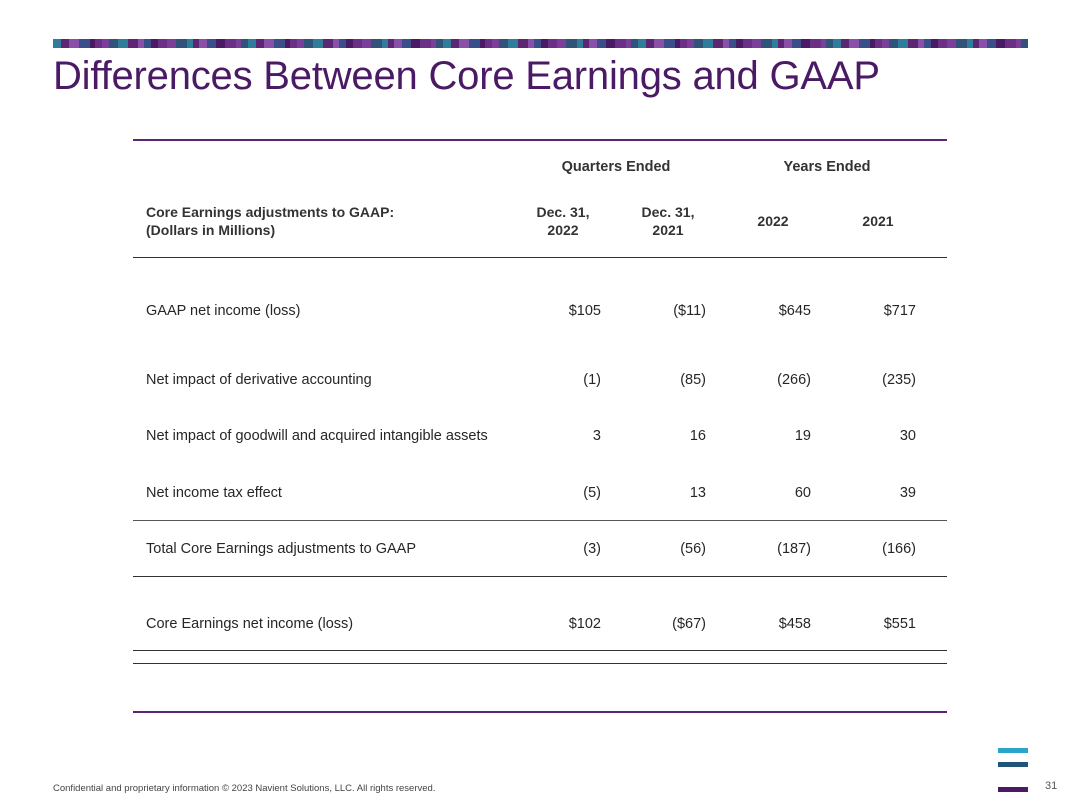  I want to click on header-group-years: Years Ended, so click(827, 167).